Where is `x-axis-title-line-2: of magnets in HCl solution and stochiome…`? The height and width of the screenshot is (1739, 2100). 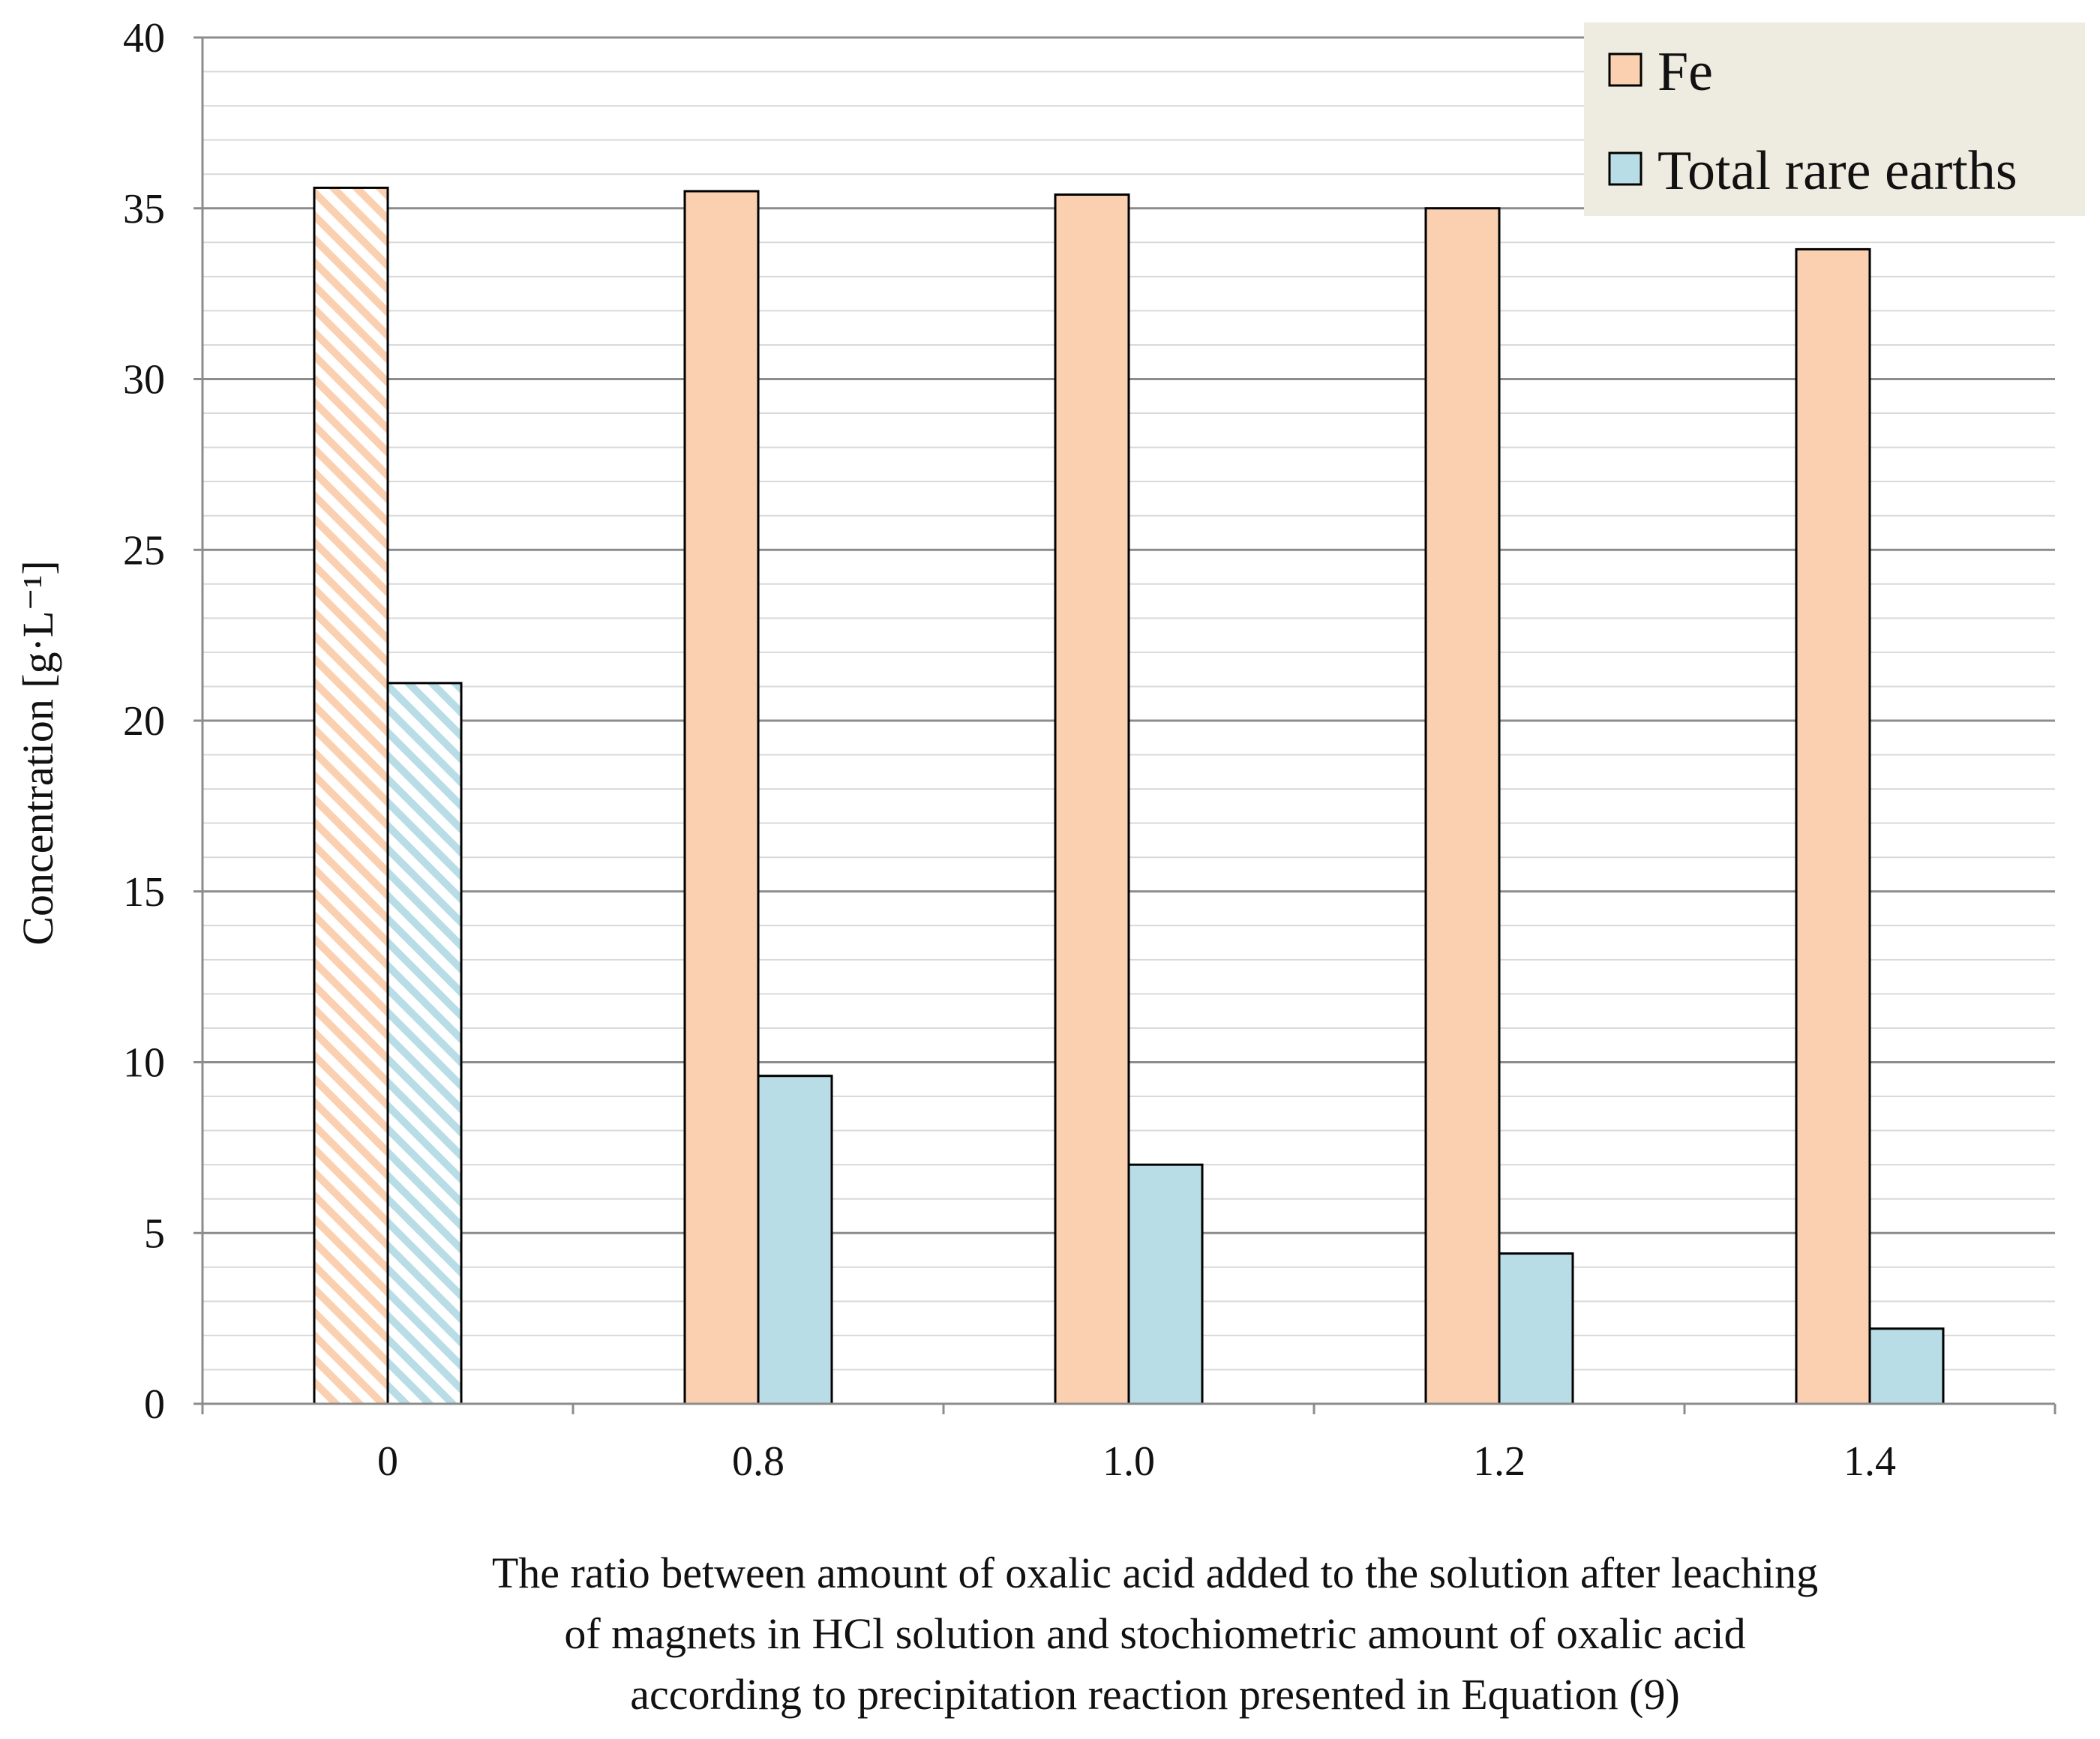
x-axis-title-line-2: of magnets in HCl solution and stochiome… is located at coordinates (1154, 1634).